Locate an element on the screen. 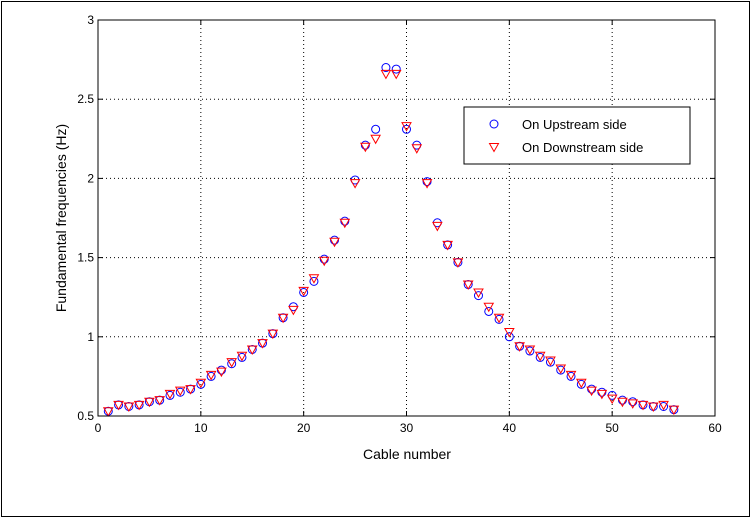  y-tick-label: 3 is located at coordinates (90, 20).